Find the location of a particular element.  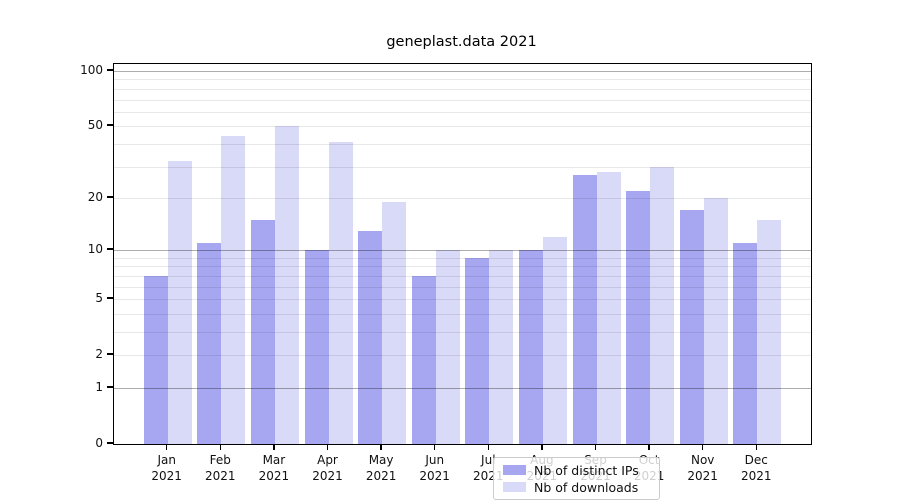

x-tick-dec is located at coordinates (756, 447).